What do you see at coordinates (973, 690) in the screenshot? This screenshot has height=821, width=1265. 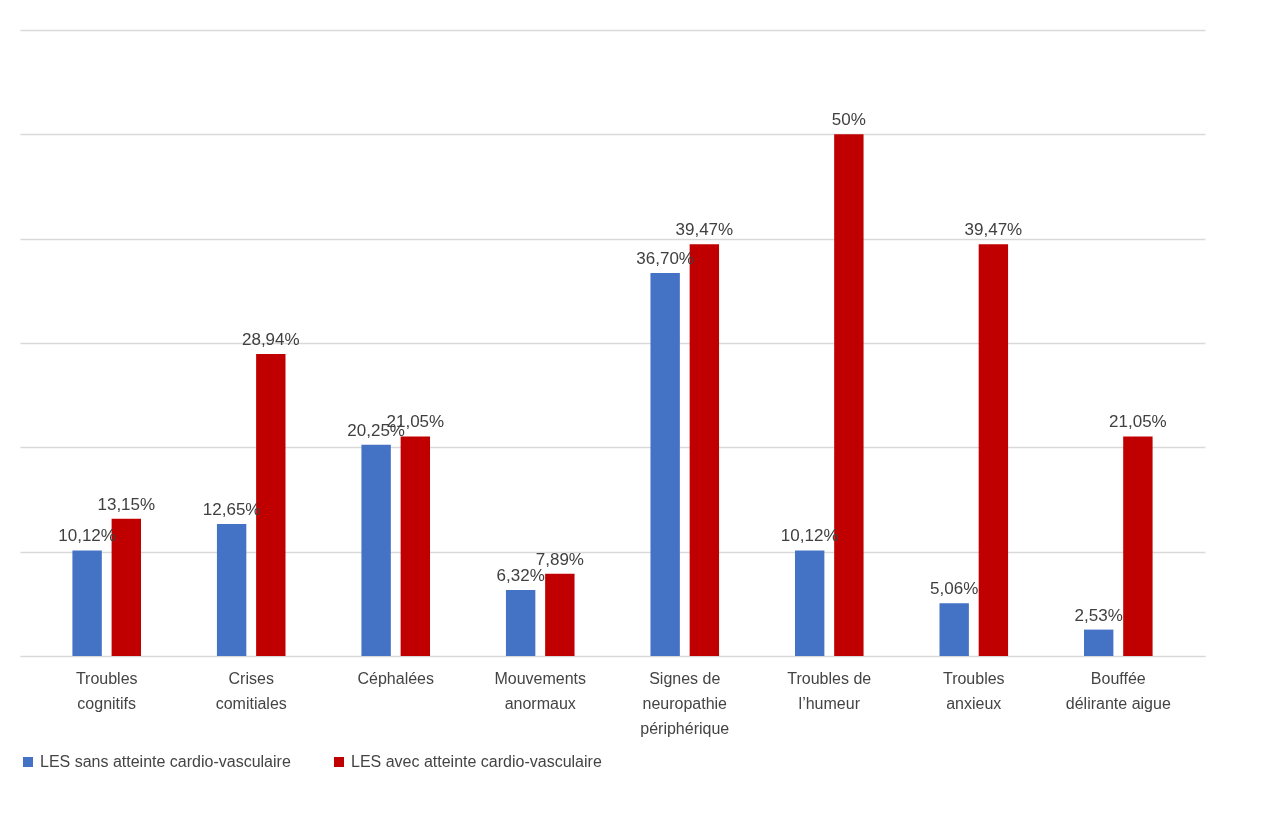 I see `x-tick-label: Troubles anxieux` at bounding box center [973, 690].